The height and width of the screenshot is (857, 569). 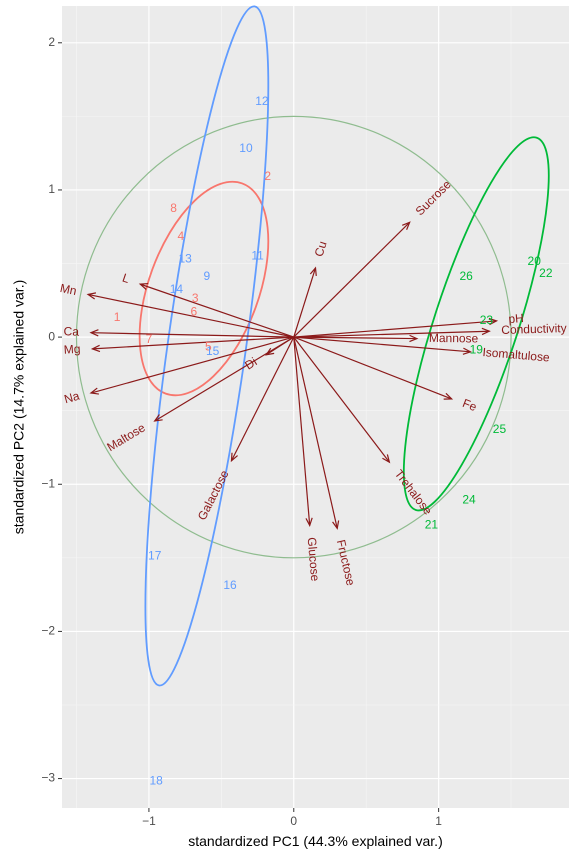 What do you see at coordinates (51, 189) in the screenshot?
I see `y-tick-label: 1` at bounding box center [51, 189].